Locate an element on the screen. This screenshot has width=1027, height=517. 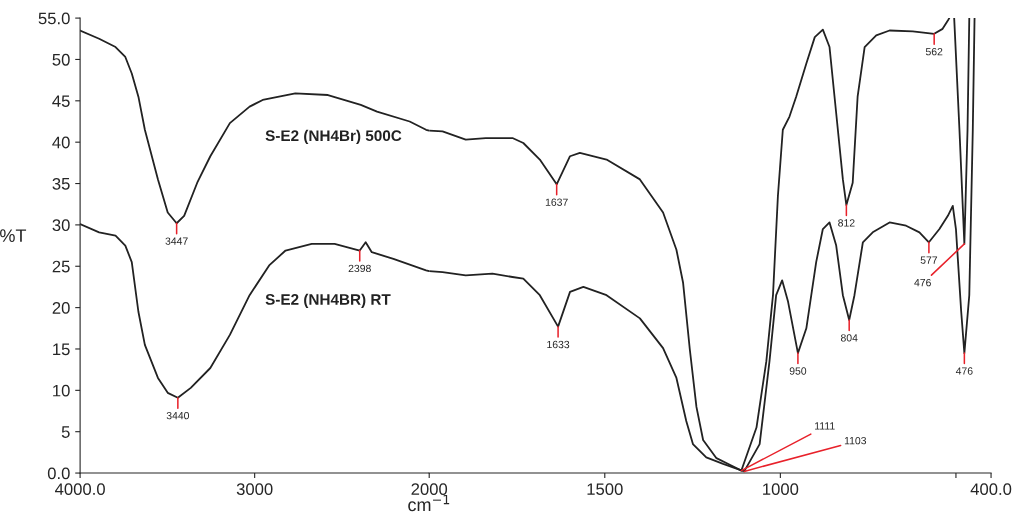
annotation: 3447 is located at coordinates (176, 241).